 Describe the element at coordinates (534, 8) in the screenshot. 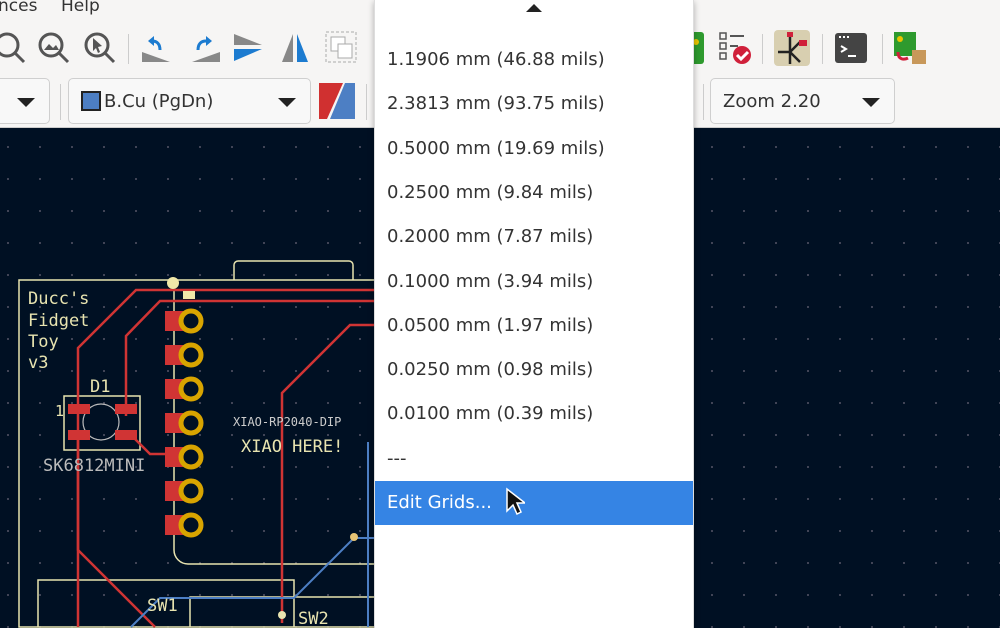

I see `scroll-up-arrow-icon` at that location.